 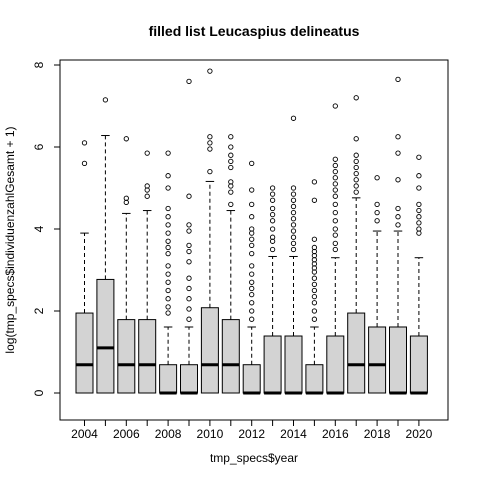 What do you see at coordinates (39, 146) in the screenshot?
I see `y-tick-label: 6` at bounding box center [39, 146].